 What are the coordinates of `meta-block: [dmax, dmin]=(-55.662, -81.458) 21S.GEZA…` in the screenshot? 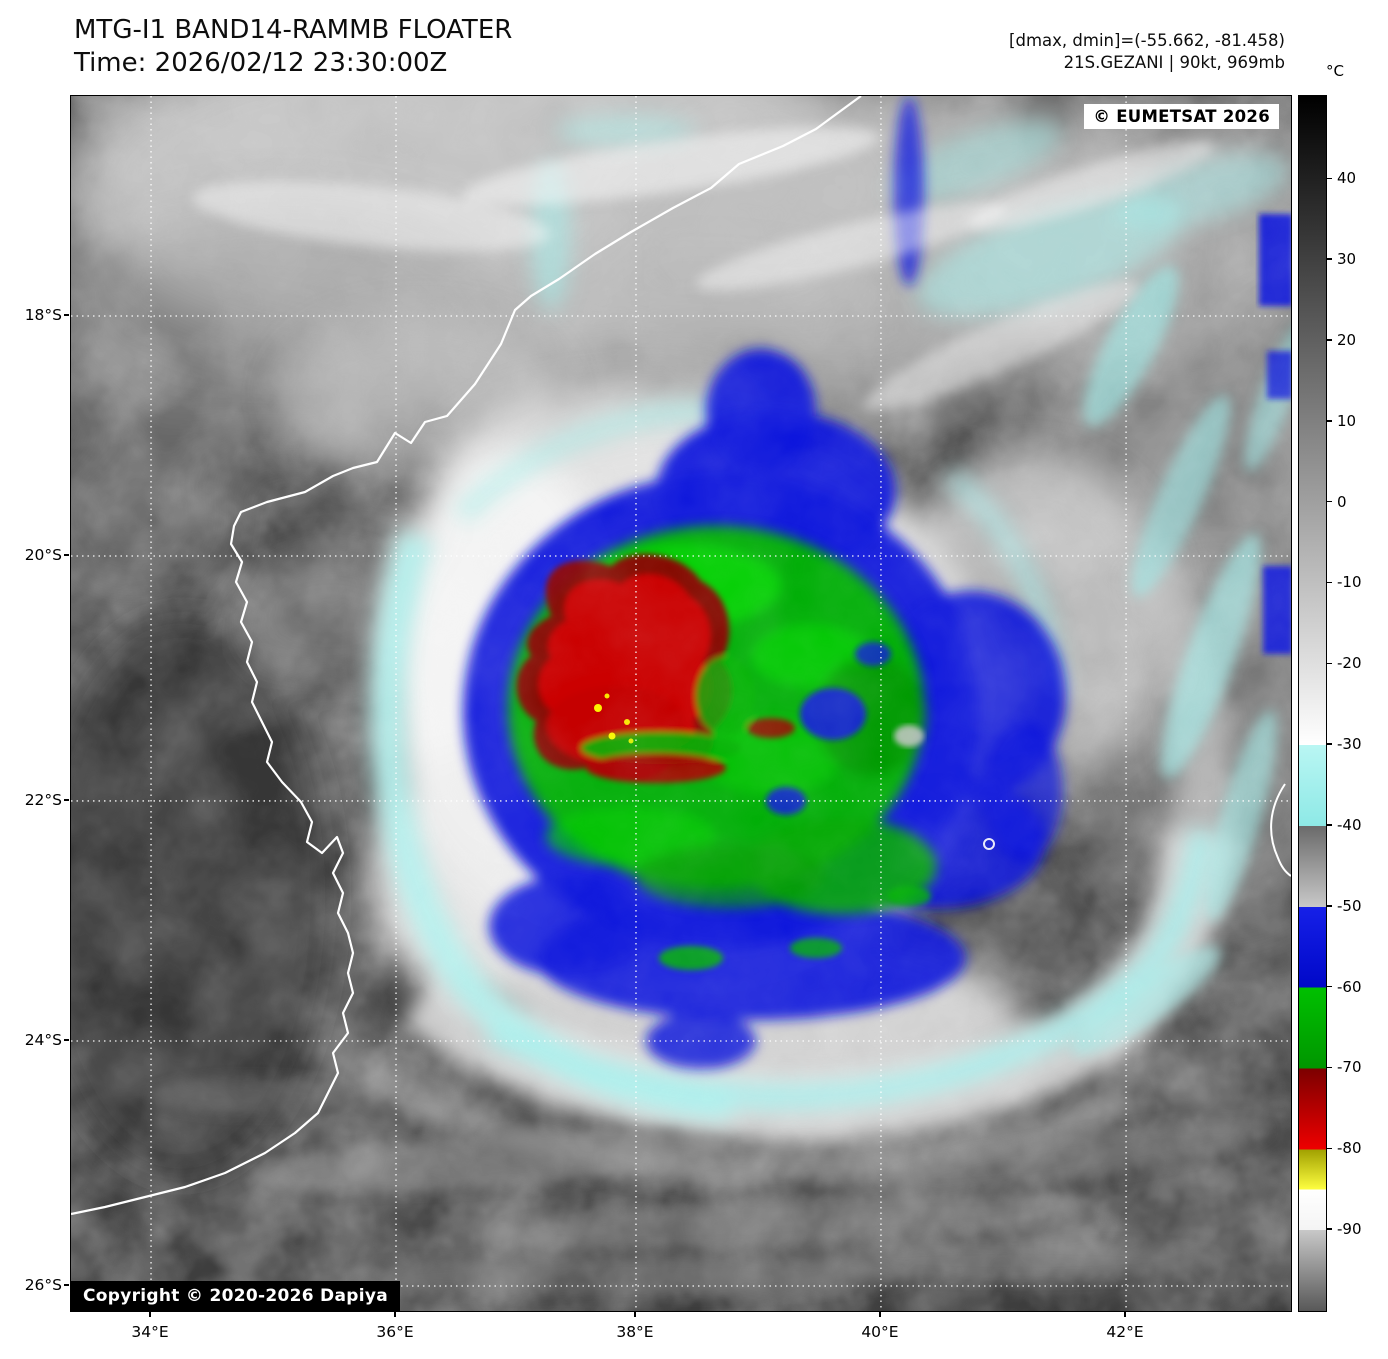 It's located at (1147, 52).